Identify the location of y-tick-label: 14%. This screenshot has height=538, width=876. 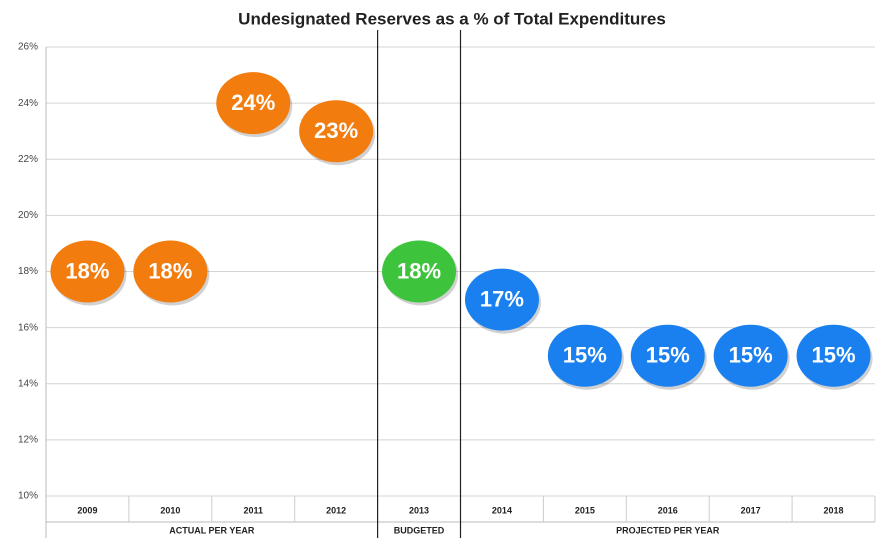
(28, 383).